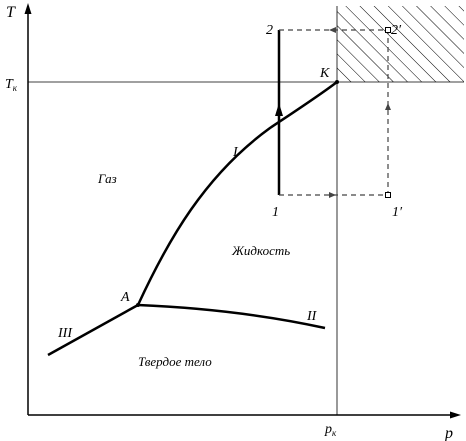  What do you see at coordinates (231, 316) in the screenshot?
I see `melting-curve` at bounding box center [231, 316].